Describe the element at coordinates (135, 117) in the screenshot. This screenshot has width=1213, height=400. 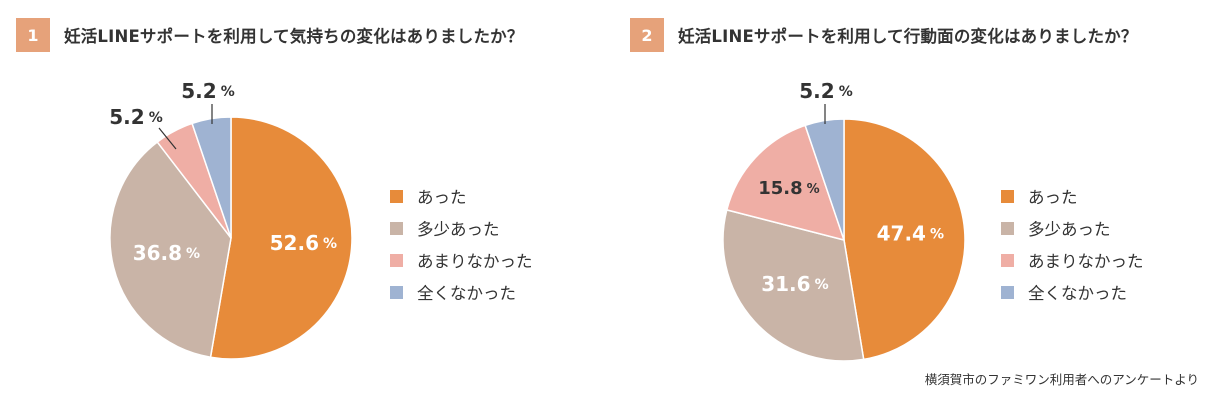
I see `data-label-amari-nakatta: 5.2%` at that location.